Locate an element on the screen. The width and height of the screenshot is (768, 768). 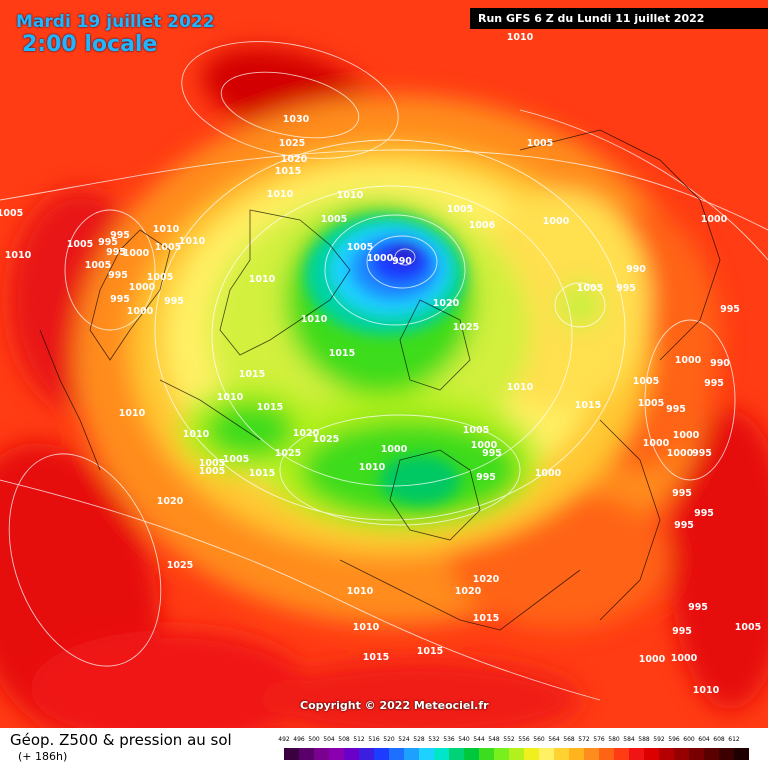
pressure-label: 1030 is located at coordinates (296, 119).